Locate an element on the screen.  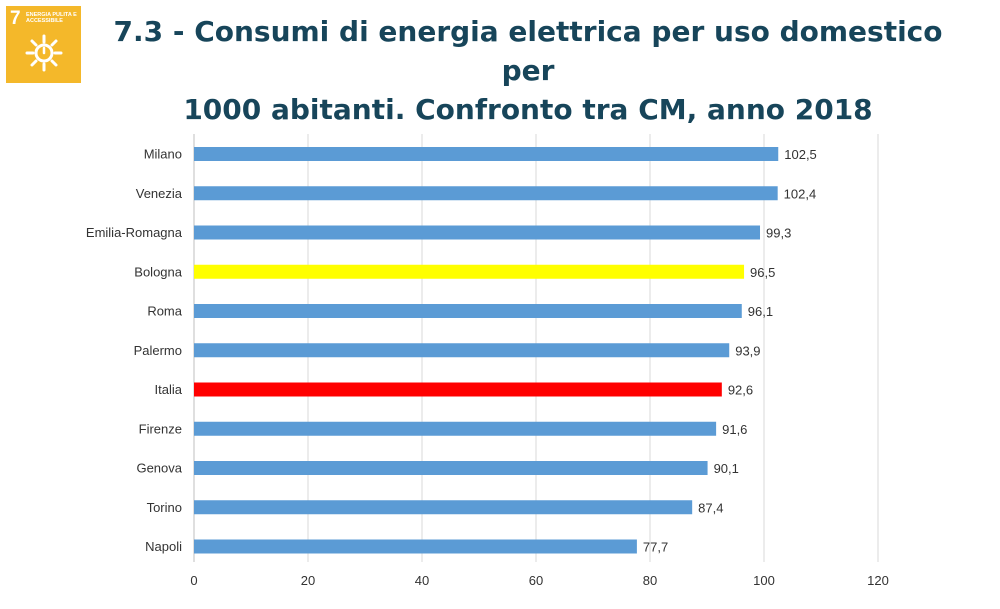
bar-emilia-romagna is located at coordinates (477, 232).